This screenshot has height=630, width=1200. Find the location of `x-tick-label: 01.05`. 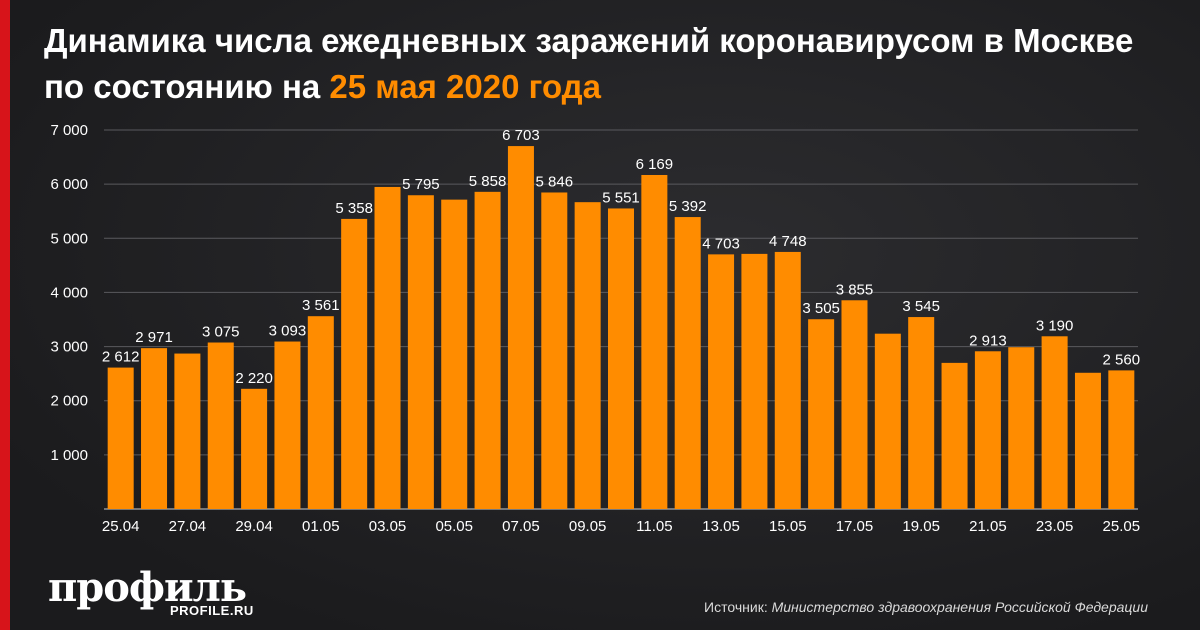

x-tick-label: 01.05 is located at coordinates (321, 526).